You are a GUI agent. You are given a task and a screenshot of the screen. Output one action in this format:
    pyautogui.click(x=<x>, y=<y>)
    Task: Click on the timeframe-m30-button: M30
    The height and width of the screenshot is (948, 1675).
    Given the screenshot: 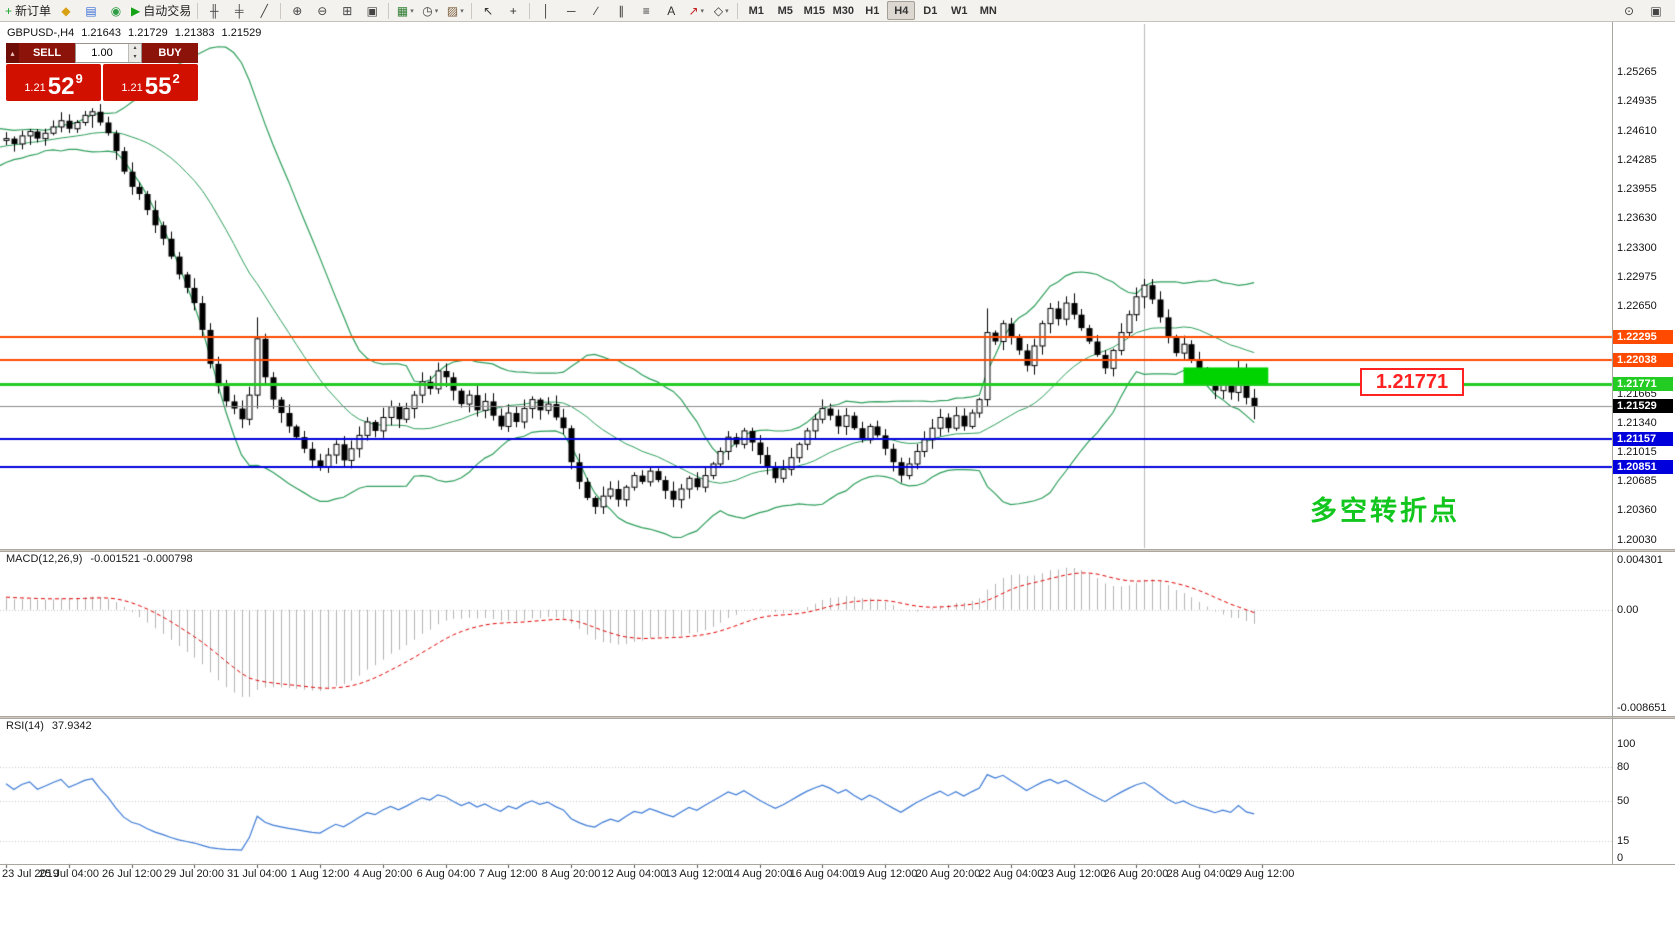 What is the action you would take?
    pyautogui.click(x=843, y=10)
    